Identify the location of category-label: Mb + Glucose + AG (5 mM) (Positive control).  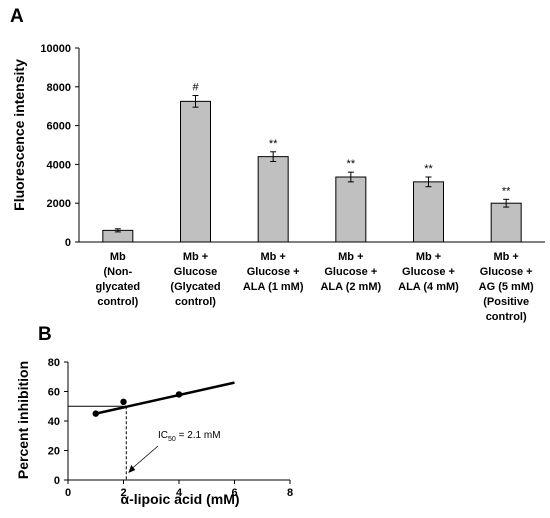
(506, 287).